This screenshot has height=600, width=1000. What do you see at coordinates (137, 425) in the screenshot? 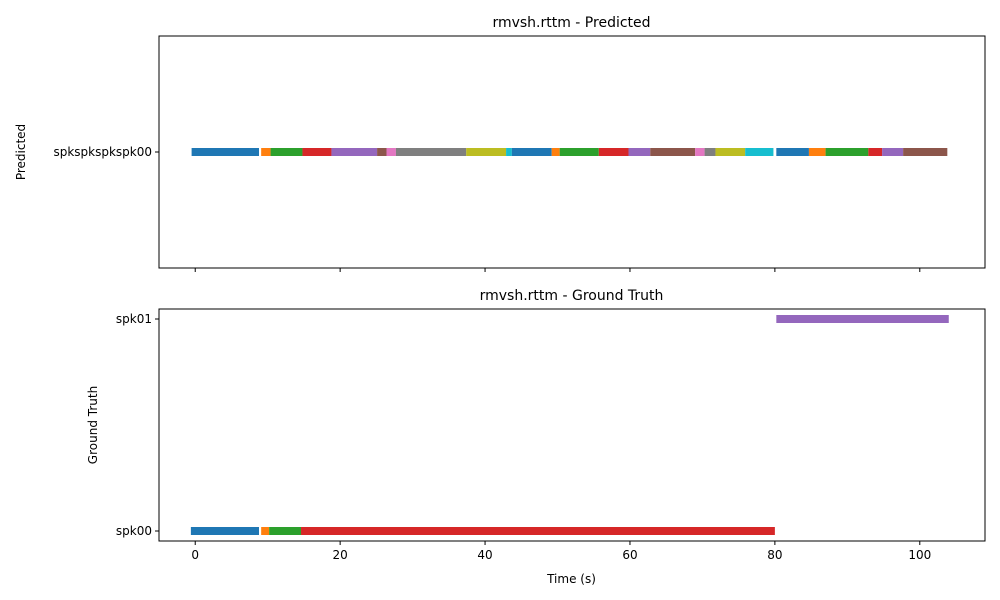
I see `ground-truth-yticks: spk00 spk01` at bounding box center [137, 425].